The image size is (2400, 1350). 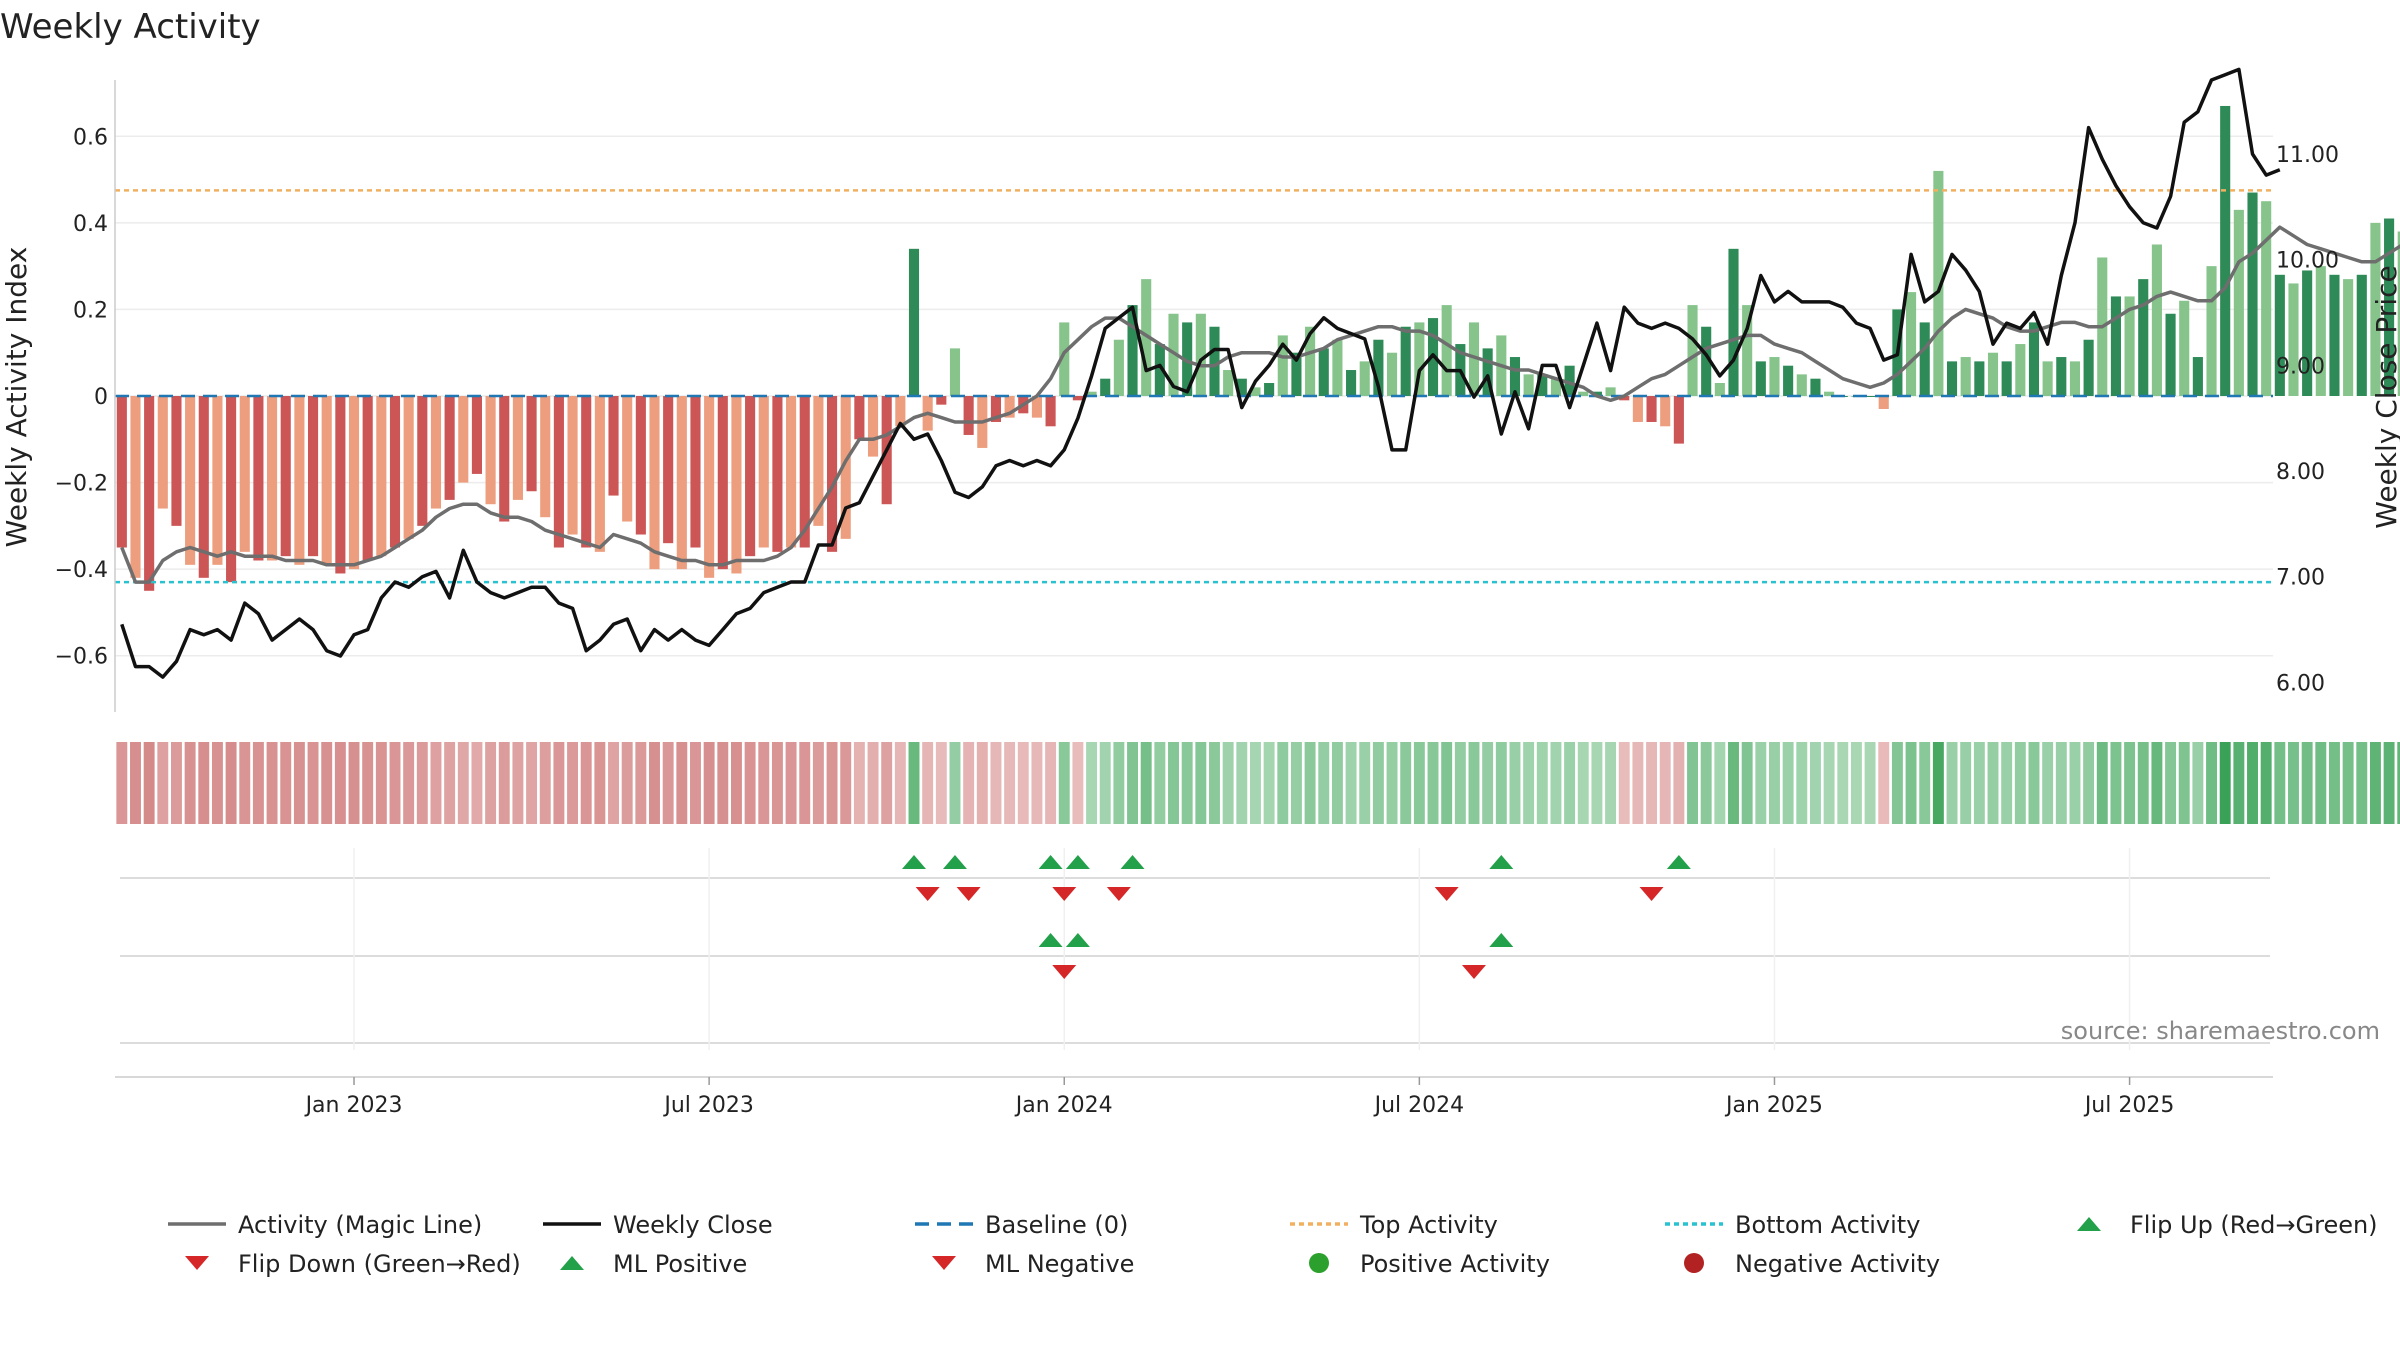 I want to click on y2-tick-label-0: 11.00, so click(x=2307, y=155).